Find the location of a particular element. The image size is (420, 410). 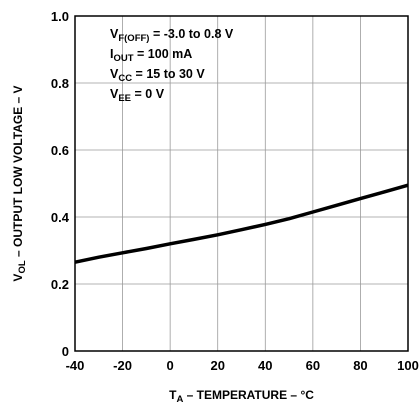

x-tick-label: 80 is located at coordinates (360, 365).